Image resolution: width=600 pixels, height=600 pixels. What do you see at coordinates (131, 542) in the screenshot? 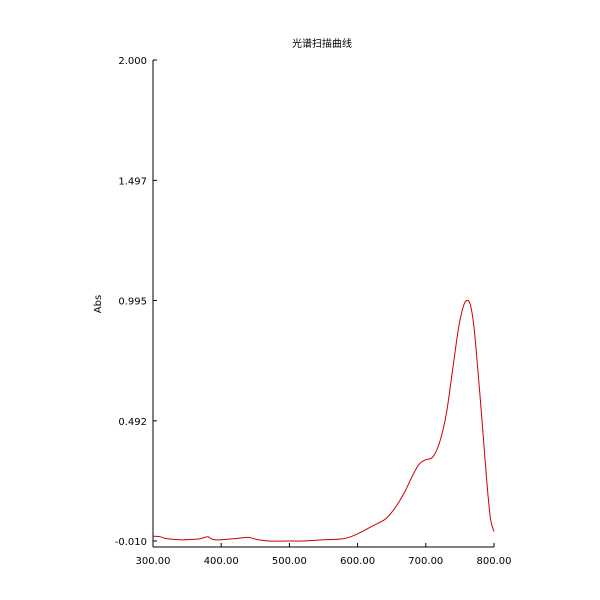
I see `y-tick-label: -0.010` at bounding box center [131, 542].